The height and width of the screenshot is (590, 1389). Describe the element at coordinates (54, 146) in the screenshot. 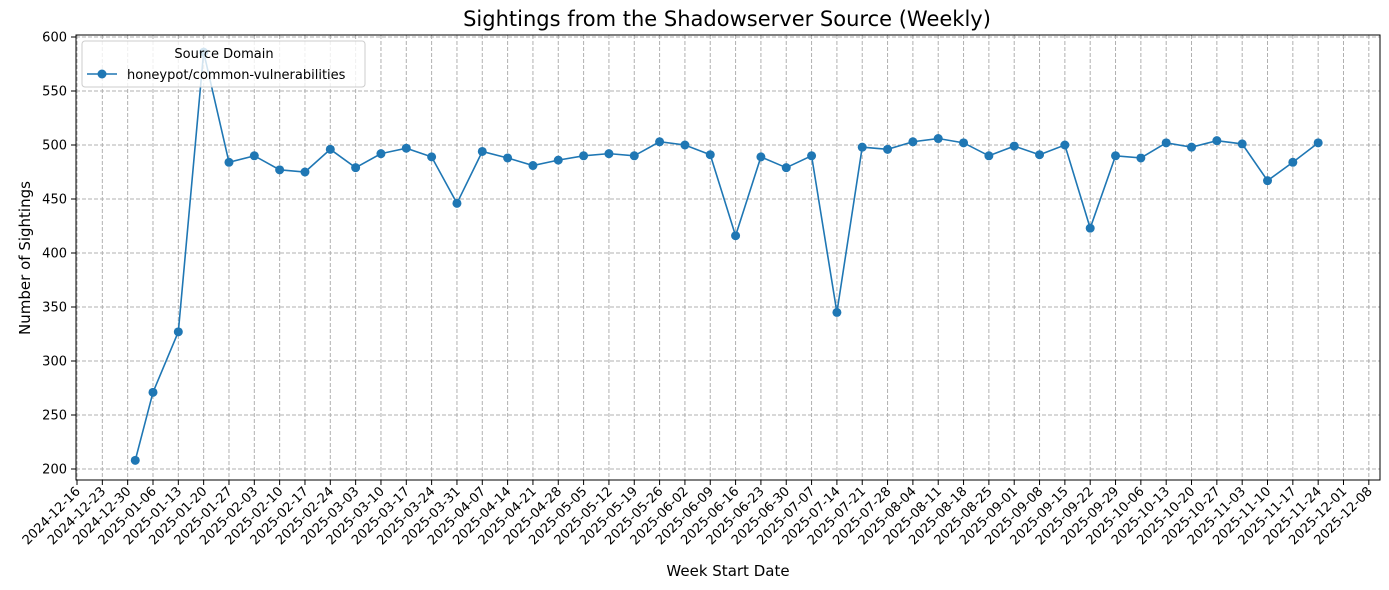

I see `y-tick-label: 500` at that location.